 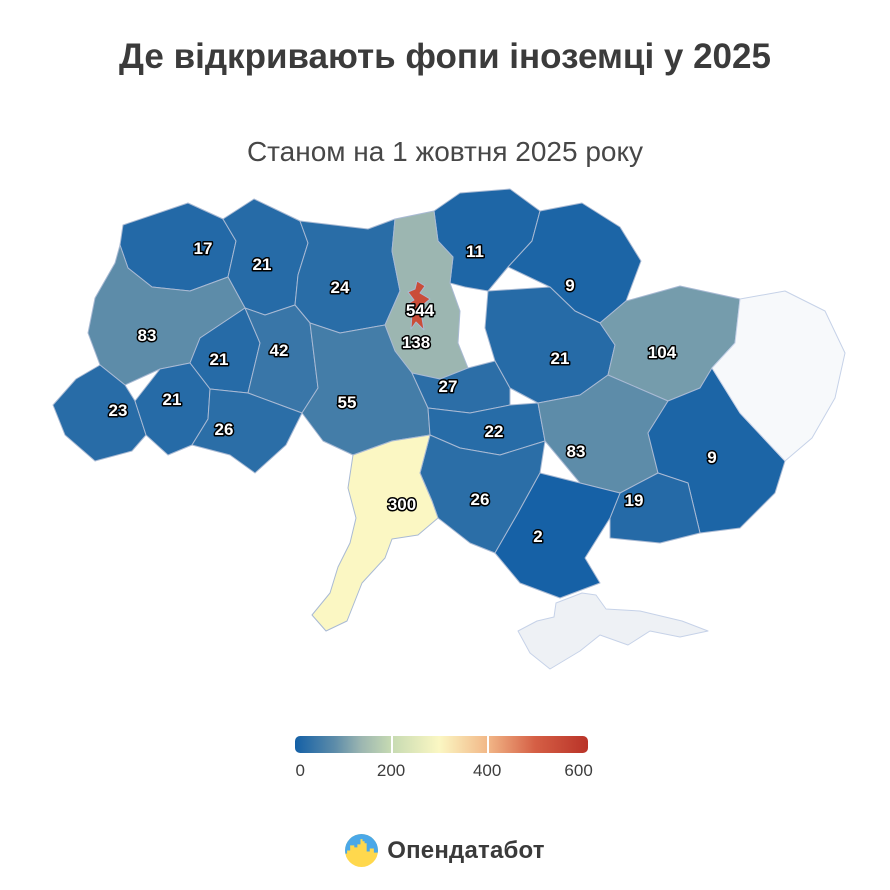 What do you see at coordinates (418, 305) in the screenshot?
I see `region-kyiv_city: м. Київ` at bounding box center [418, 305].